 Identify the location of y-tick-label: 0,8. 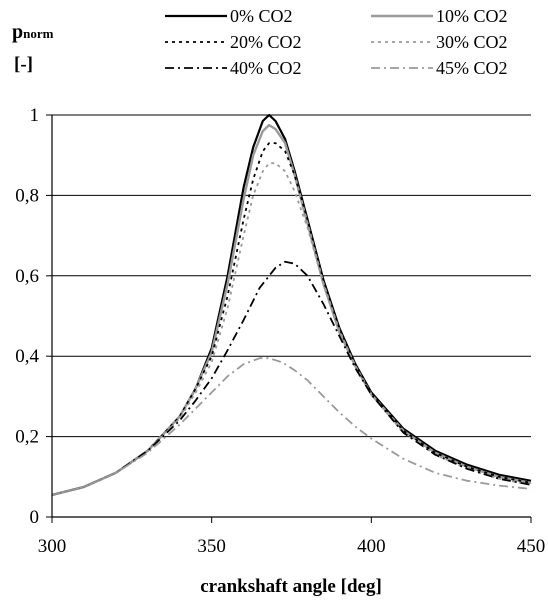
(27, 195).